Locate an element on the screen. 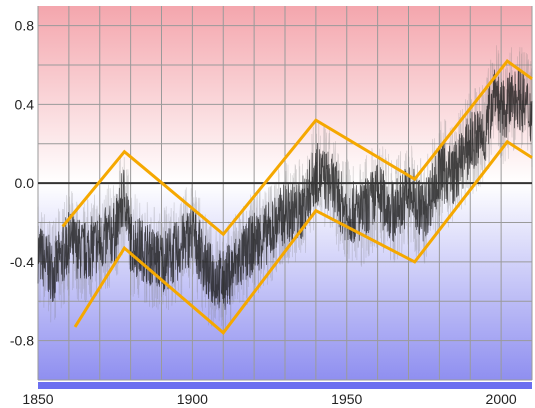  x-tick-label: 1950 is located at coordinates (346, 399).